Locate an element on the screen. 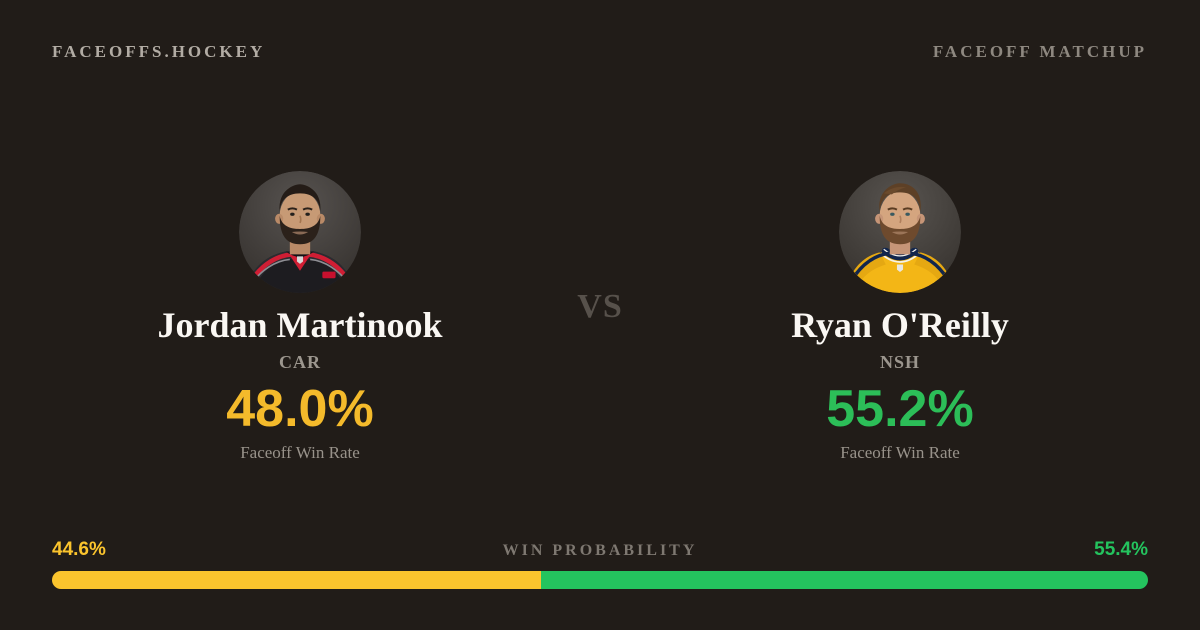 Image resolution: width=1200 pixels, height=630 pixels. jordan-martinook-photo-illustration is located at coordinates (300, 232).